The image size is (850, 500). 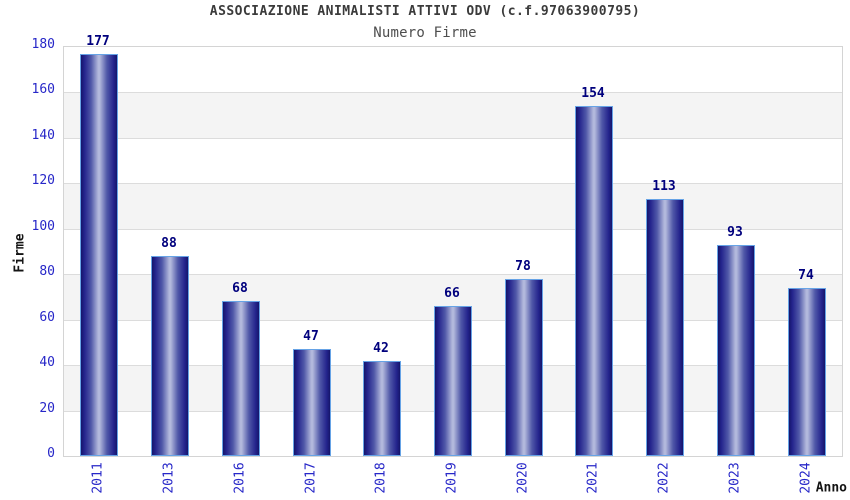 I want to click on y-tick-label: 0, so click(x=51, y=453).